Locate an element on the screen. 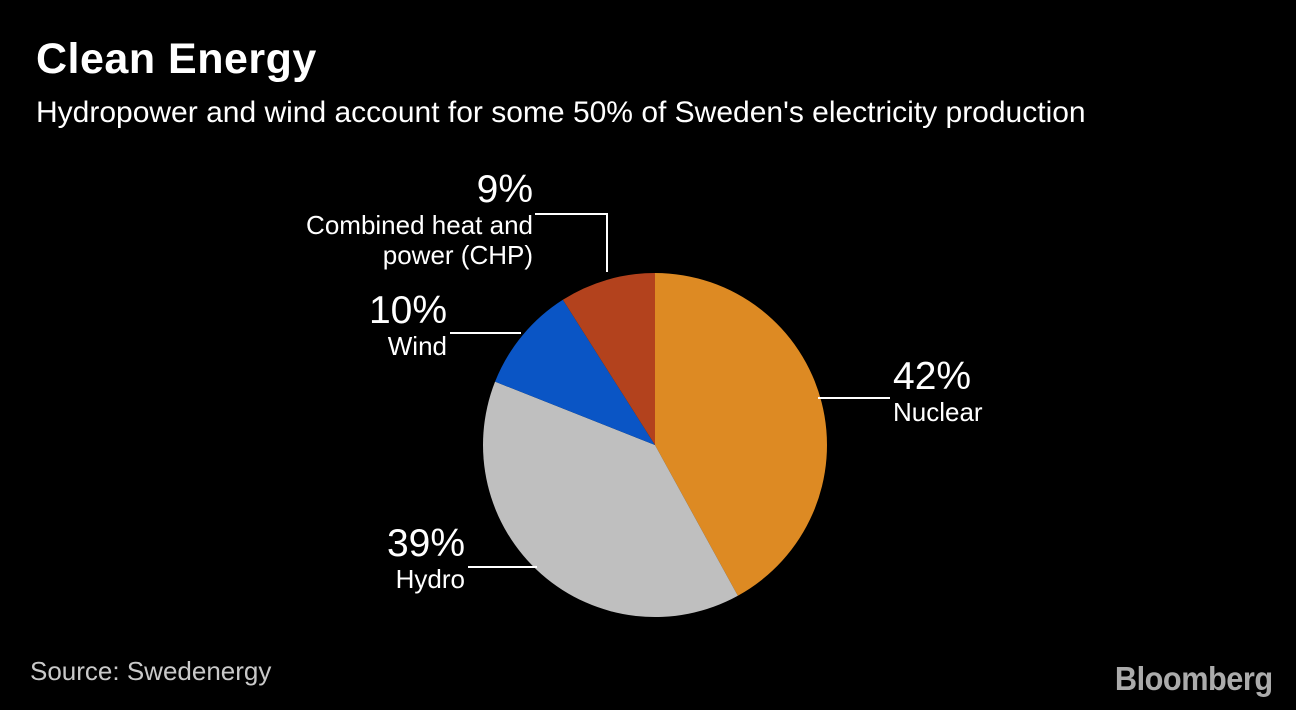  label-chp-pct: 9% is located at coordinates (504, 189).